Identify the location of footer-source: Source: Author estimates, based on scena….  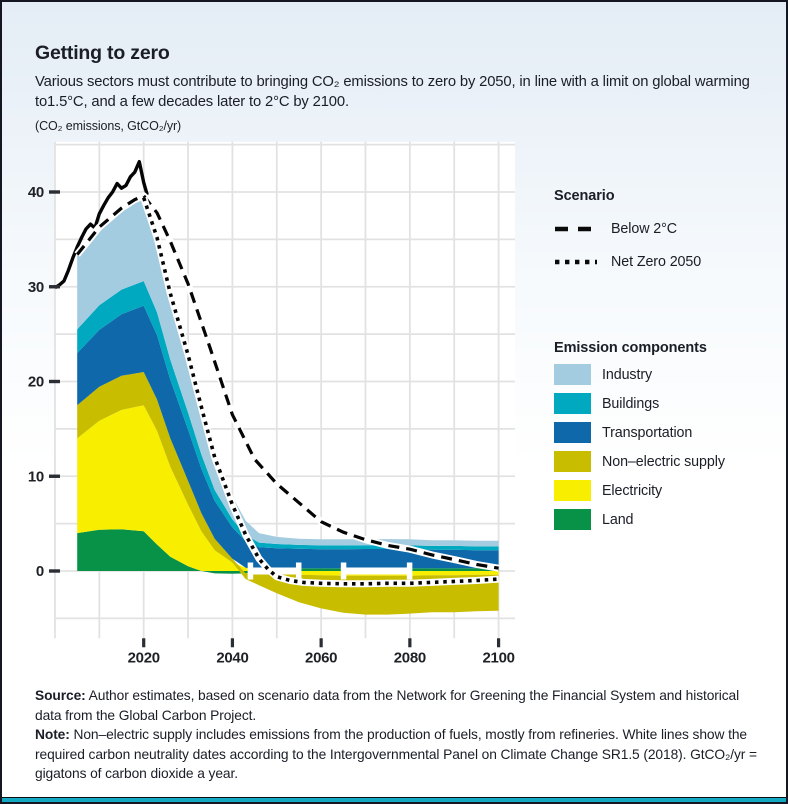
(398, 705).